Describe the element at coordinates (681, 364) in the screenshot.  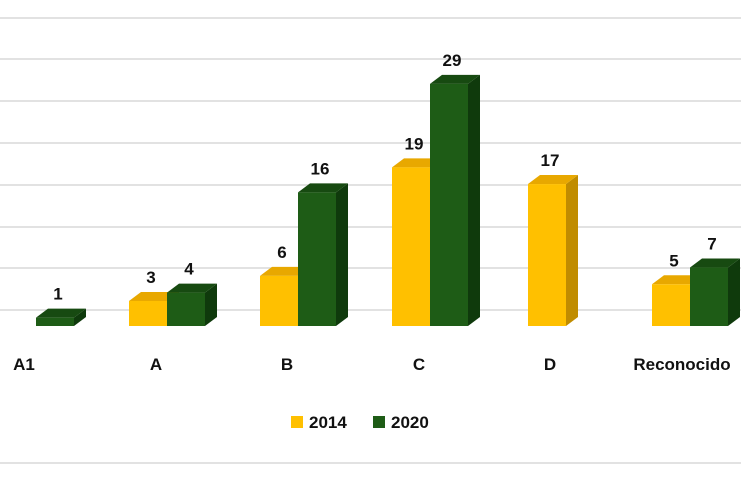
I see `x-tick-label: Reconocido` at that location.